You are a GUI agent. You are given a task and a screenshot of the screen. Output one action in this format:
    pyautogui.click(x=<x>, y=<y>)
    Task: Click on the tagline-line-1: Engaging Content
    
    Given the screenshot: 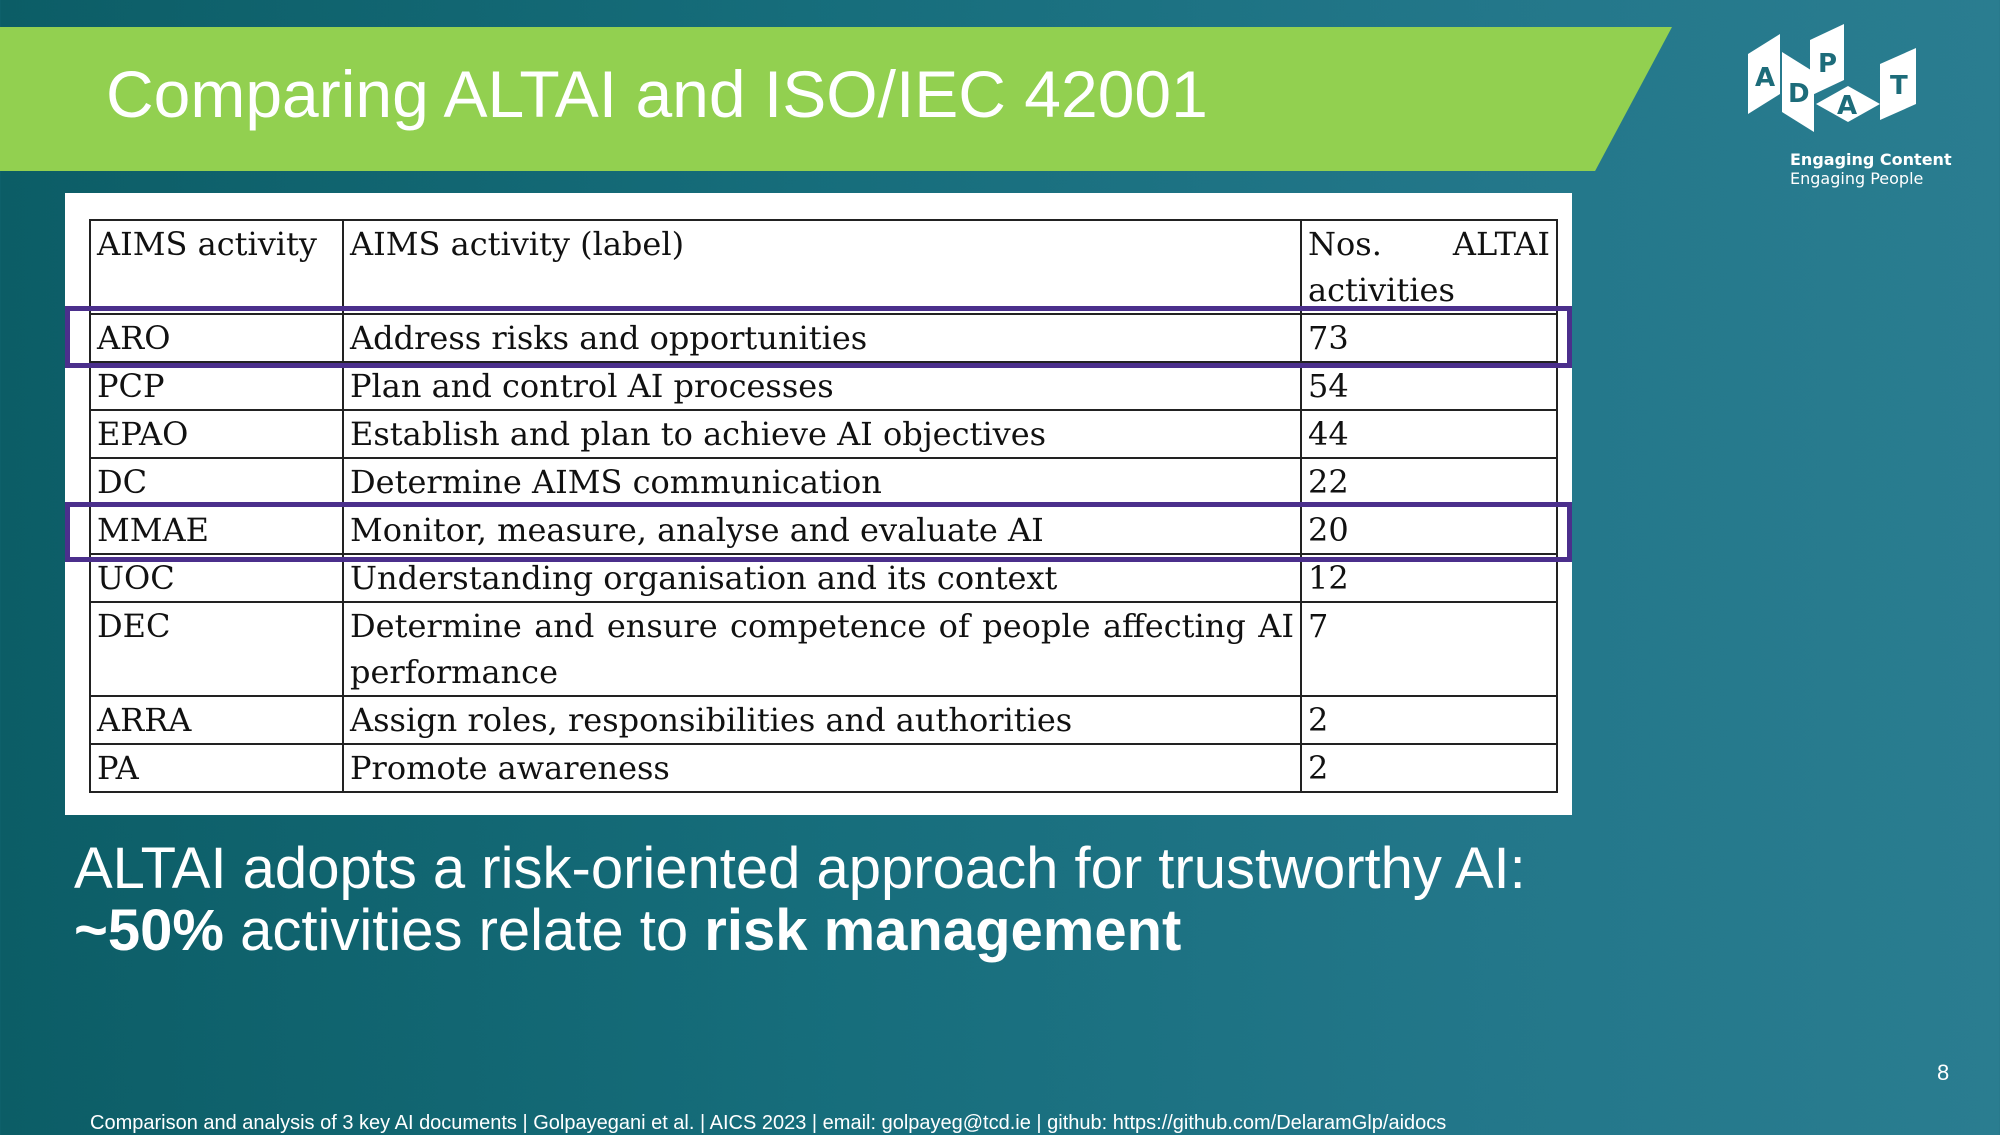 What is the action you would take?
    pyautogui.click(x=1871, y=159)
    